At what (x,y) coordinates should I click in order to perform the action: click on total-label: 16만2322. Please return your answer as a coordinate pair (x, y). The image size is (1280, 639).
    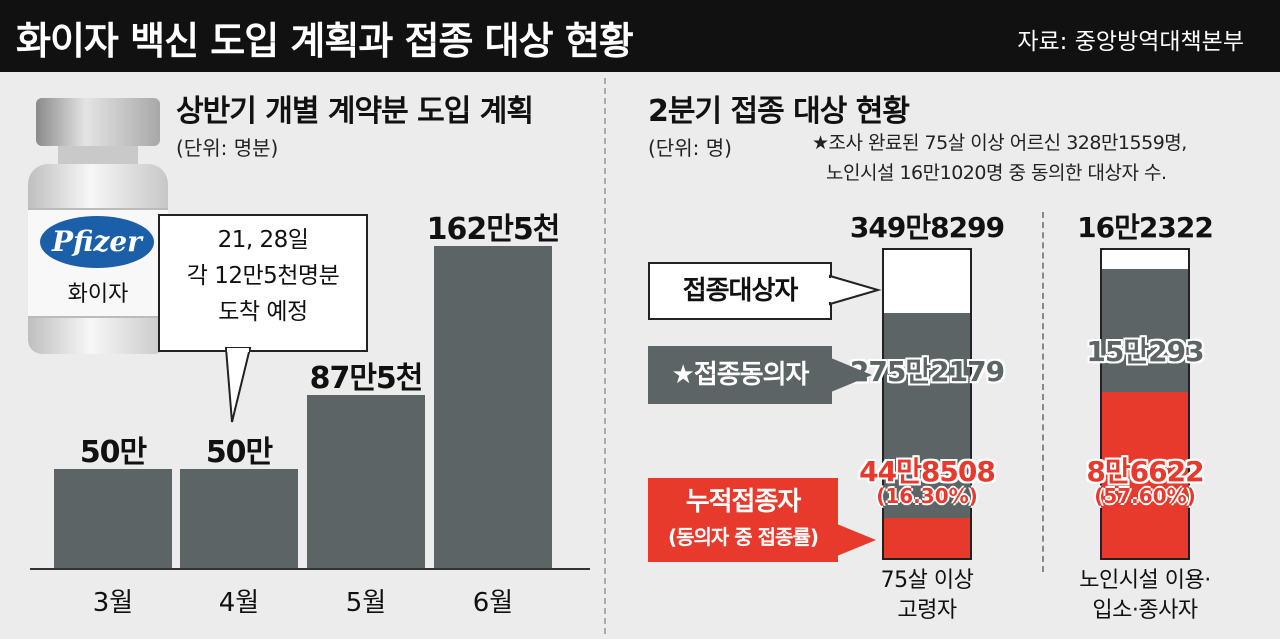
    Looking at the image, I should click on (1145, 227).